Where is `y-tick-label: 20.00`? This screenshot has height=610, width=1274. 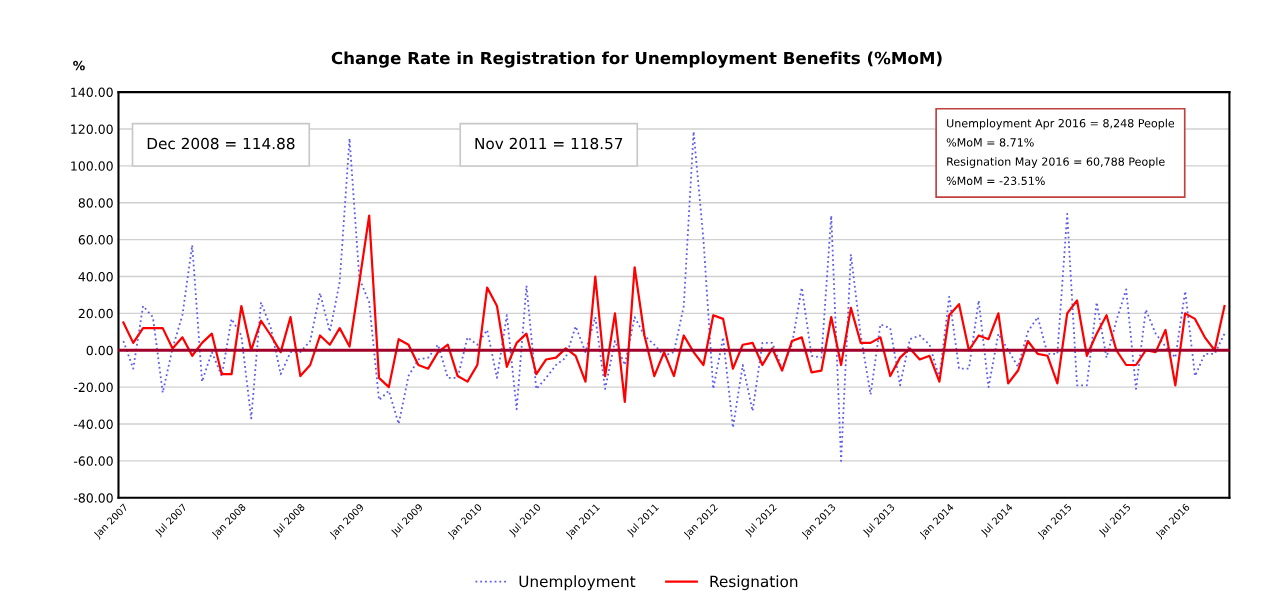 y-tick-label: 20.00 is located at coordinates (95, 313).